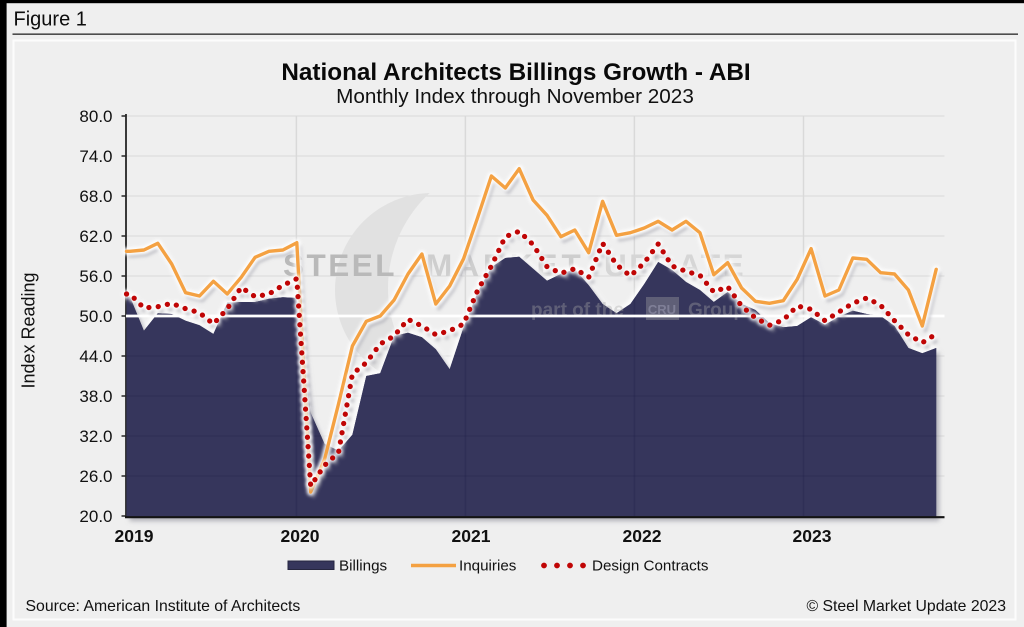  What do you see at coordinates (95, 516) in the screenshot?
I see `svg-text: 20.0` at bounding box center [95, 516].